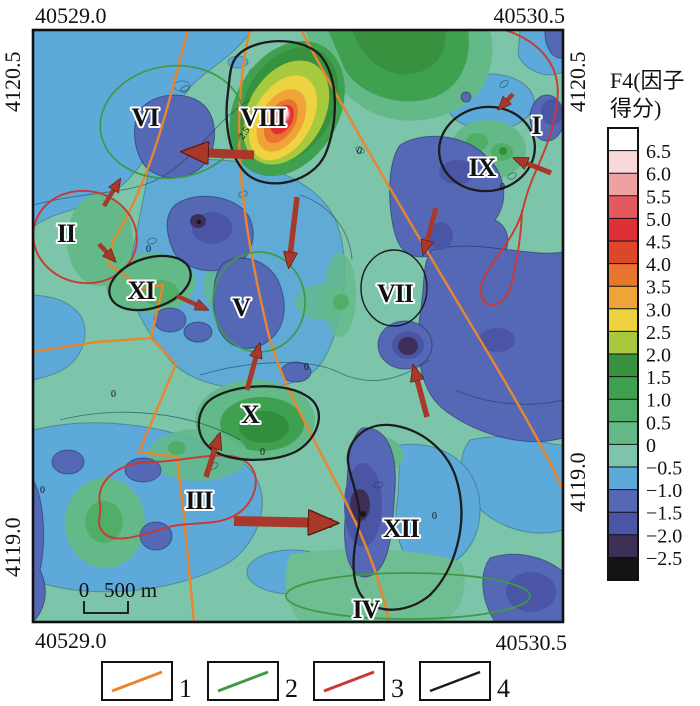  I want to click on colorbar-value: 6.5, so click(658, 152).